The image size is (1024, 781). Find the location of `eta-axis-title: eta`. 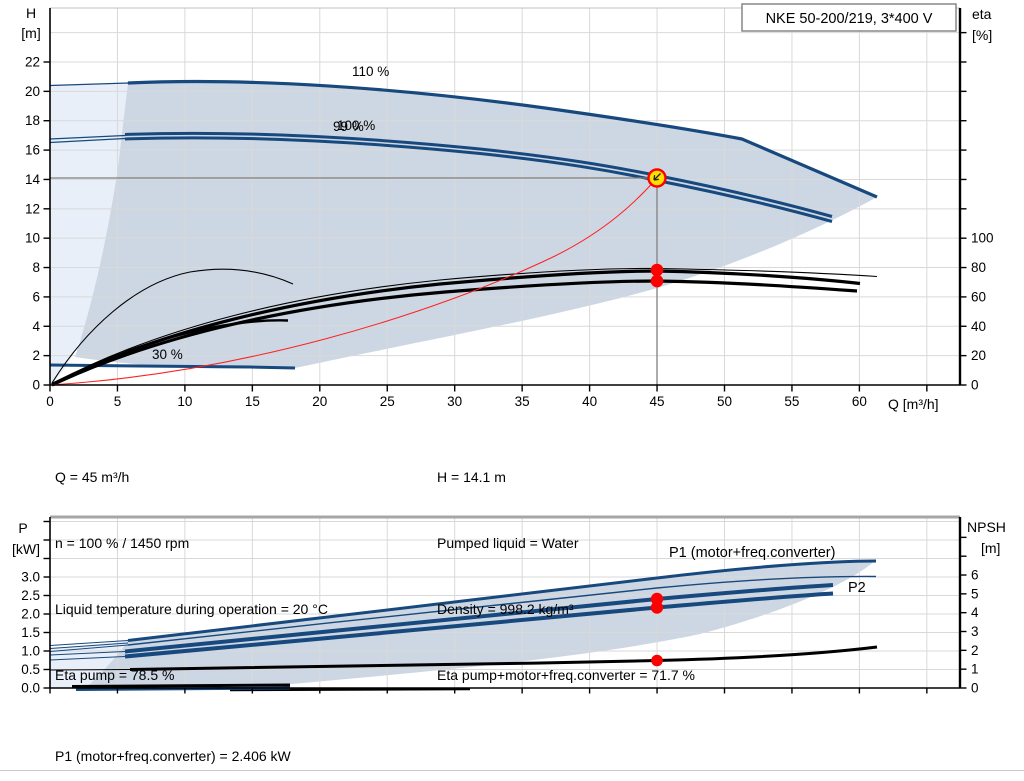

eta-axis-title: eta is located at coordinates (982, 14).